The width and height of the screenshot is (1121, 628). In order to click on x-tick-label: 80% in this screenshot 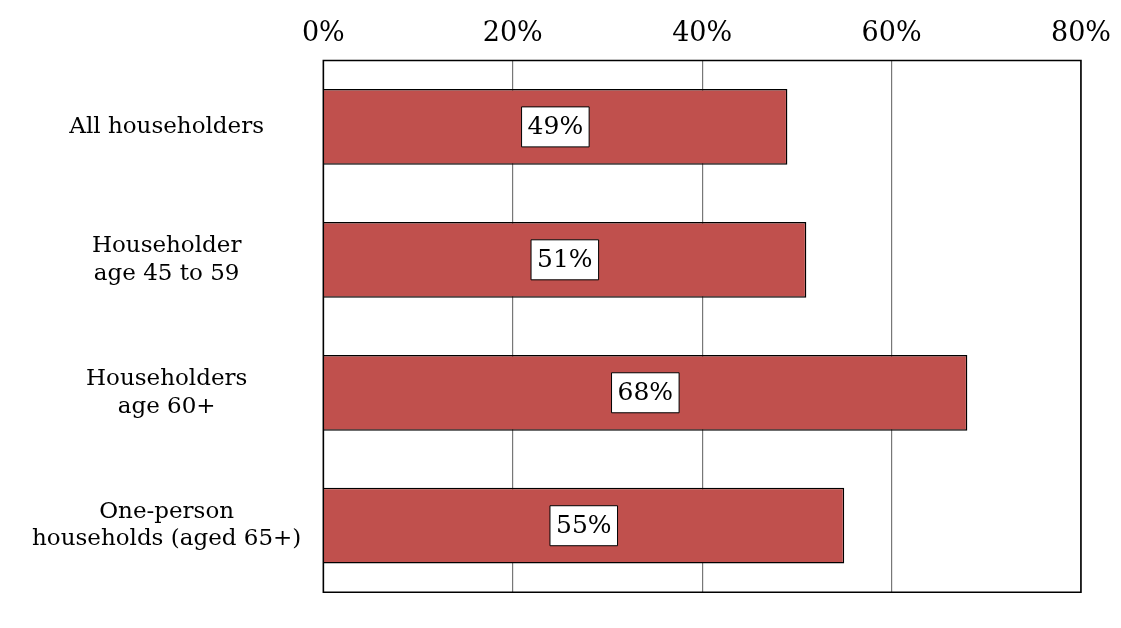, I will do `click(1080, 32)`.